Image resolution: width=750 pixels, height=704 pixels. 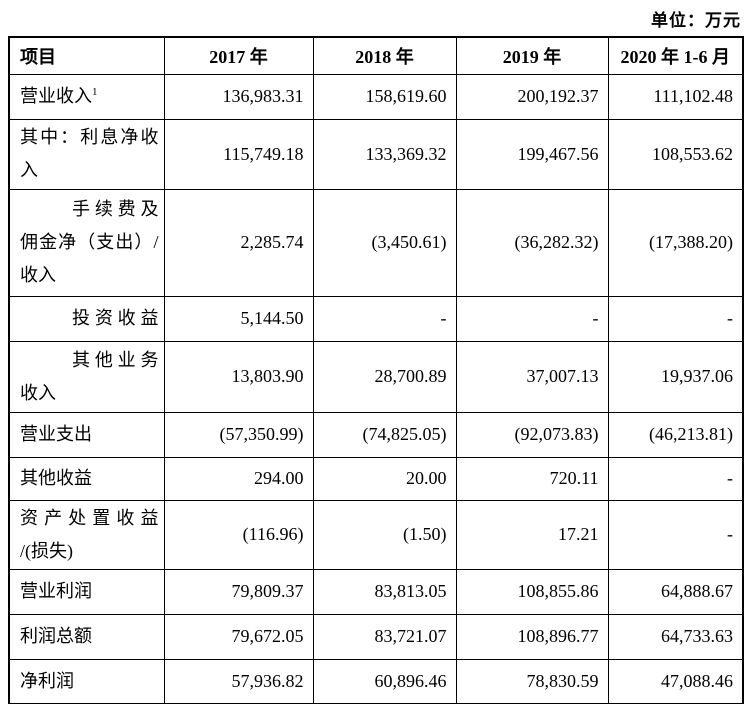 I want to click on header-row: 项目 2017 年 2018 年 2019 年 2020 年 1-6 月, so click(x=376, y=55).